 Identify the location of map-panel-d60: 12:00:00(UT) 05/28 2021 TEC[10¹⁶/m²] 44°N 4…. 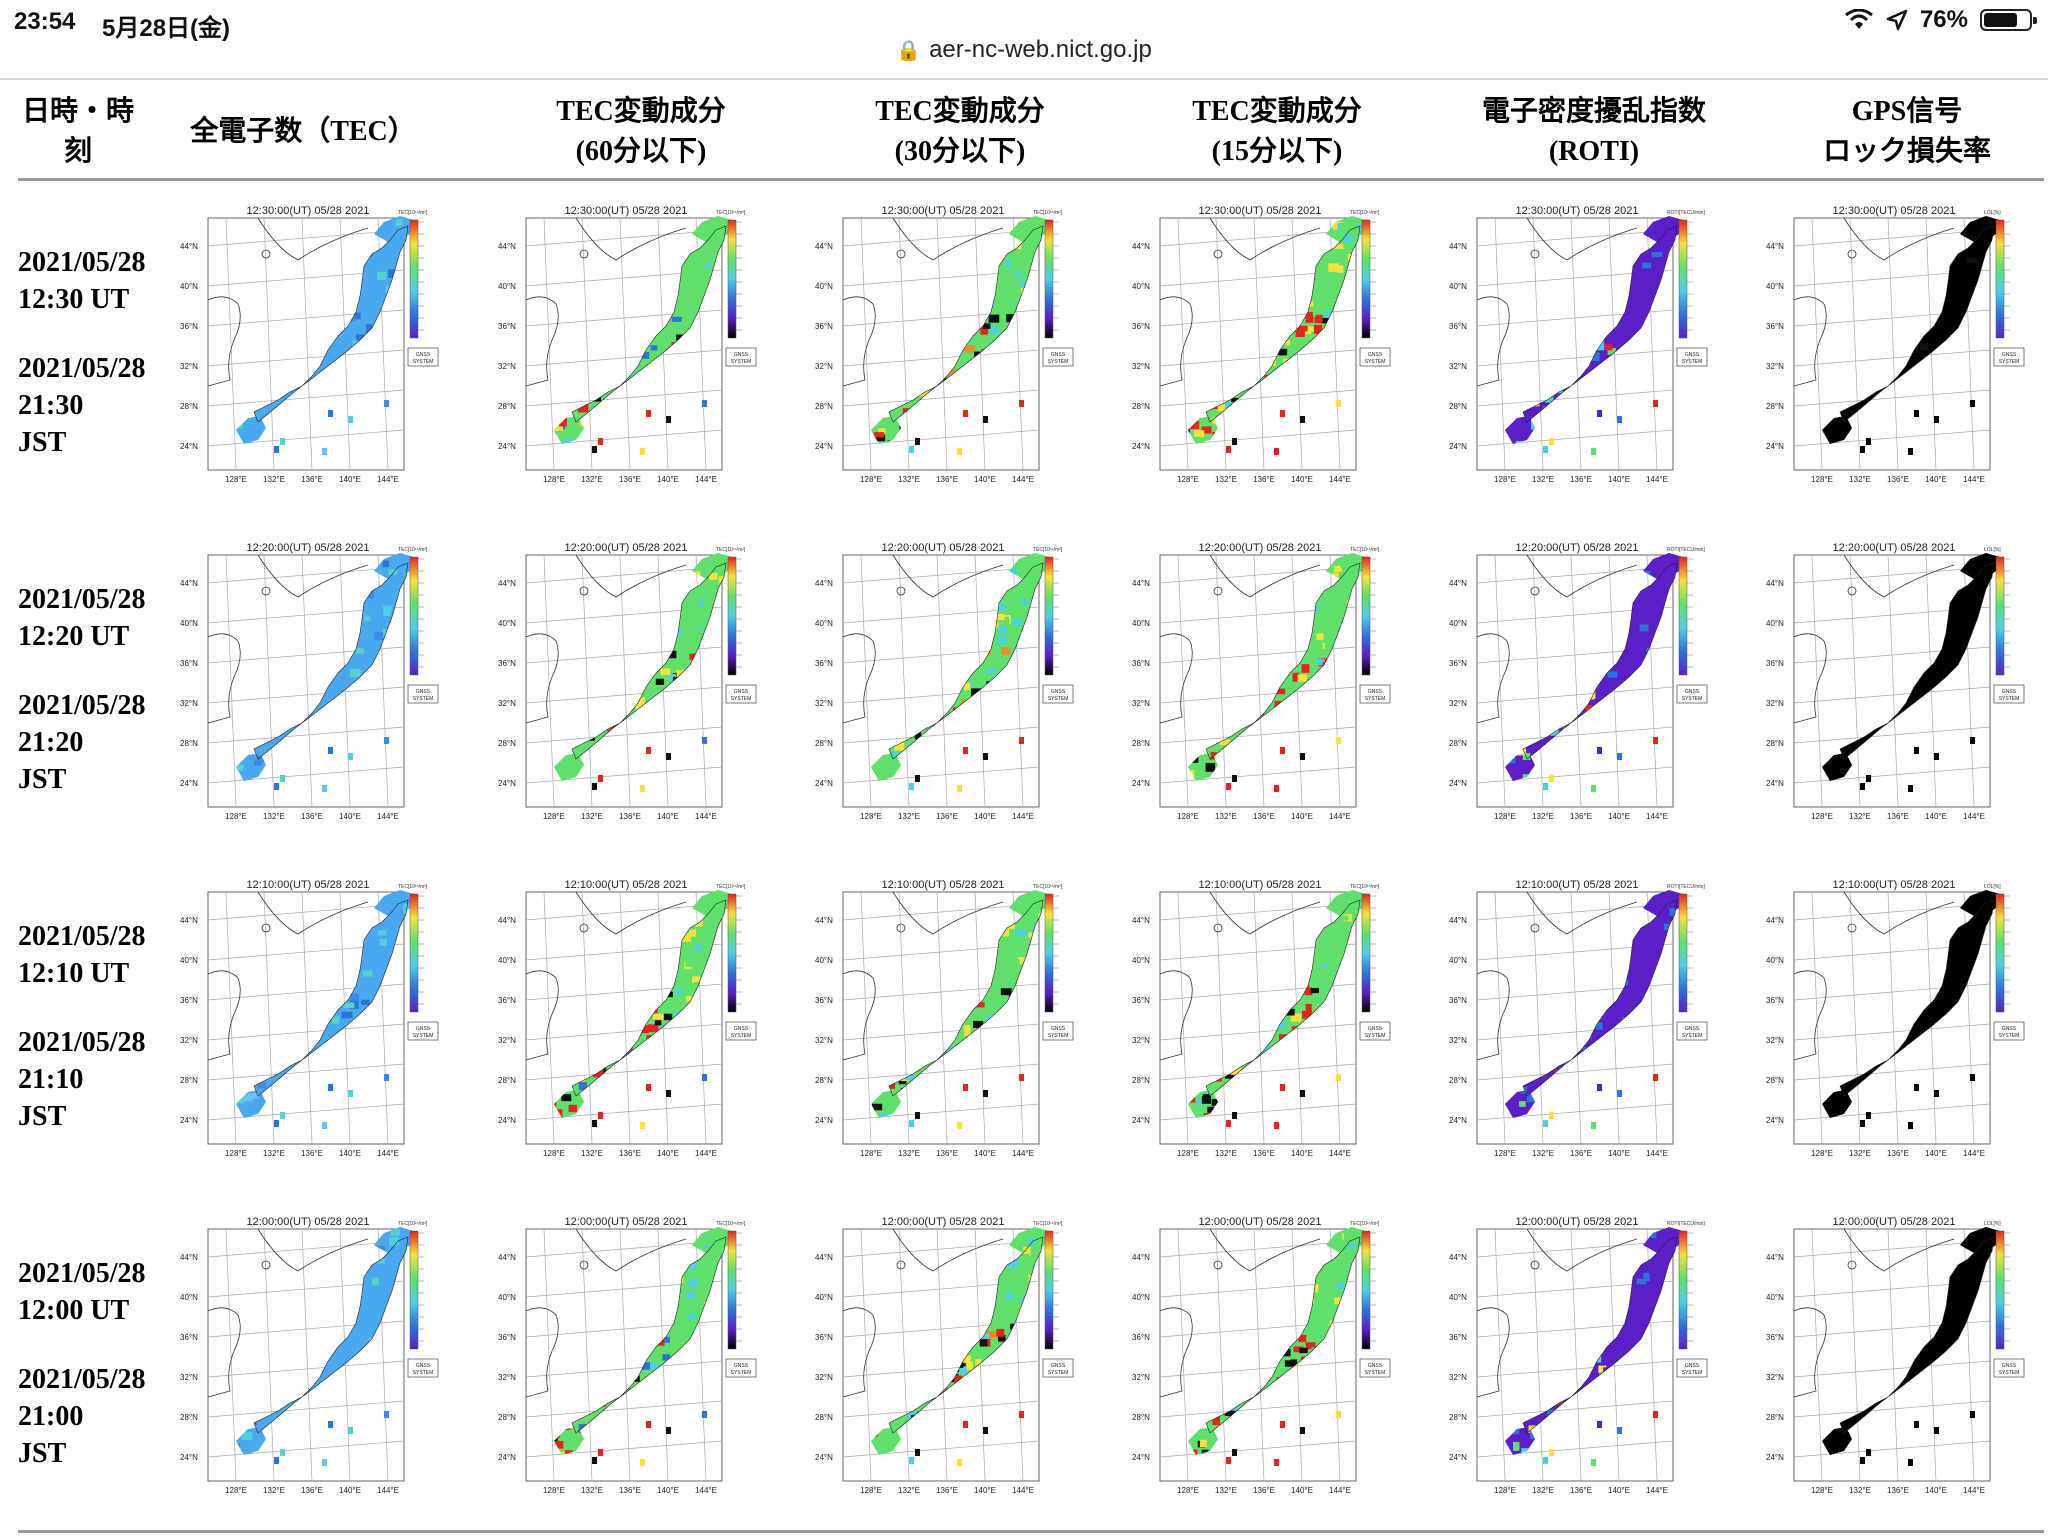
(628, 1356).